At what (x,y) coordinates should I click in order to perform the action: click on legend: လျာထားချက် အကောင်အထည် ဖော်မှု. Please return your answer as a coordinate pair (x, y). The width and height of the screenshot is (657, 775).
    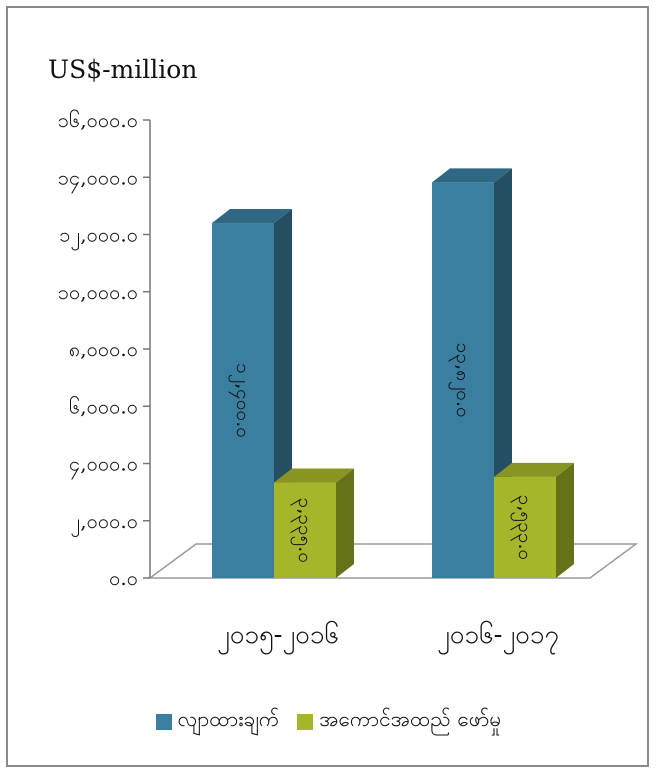
    Looking at the image, I should click on (328, 721).